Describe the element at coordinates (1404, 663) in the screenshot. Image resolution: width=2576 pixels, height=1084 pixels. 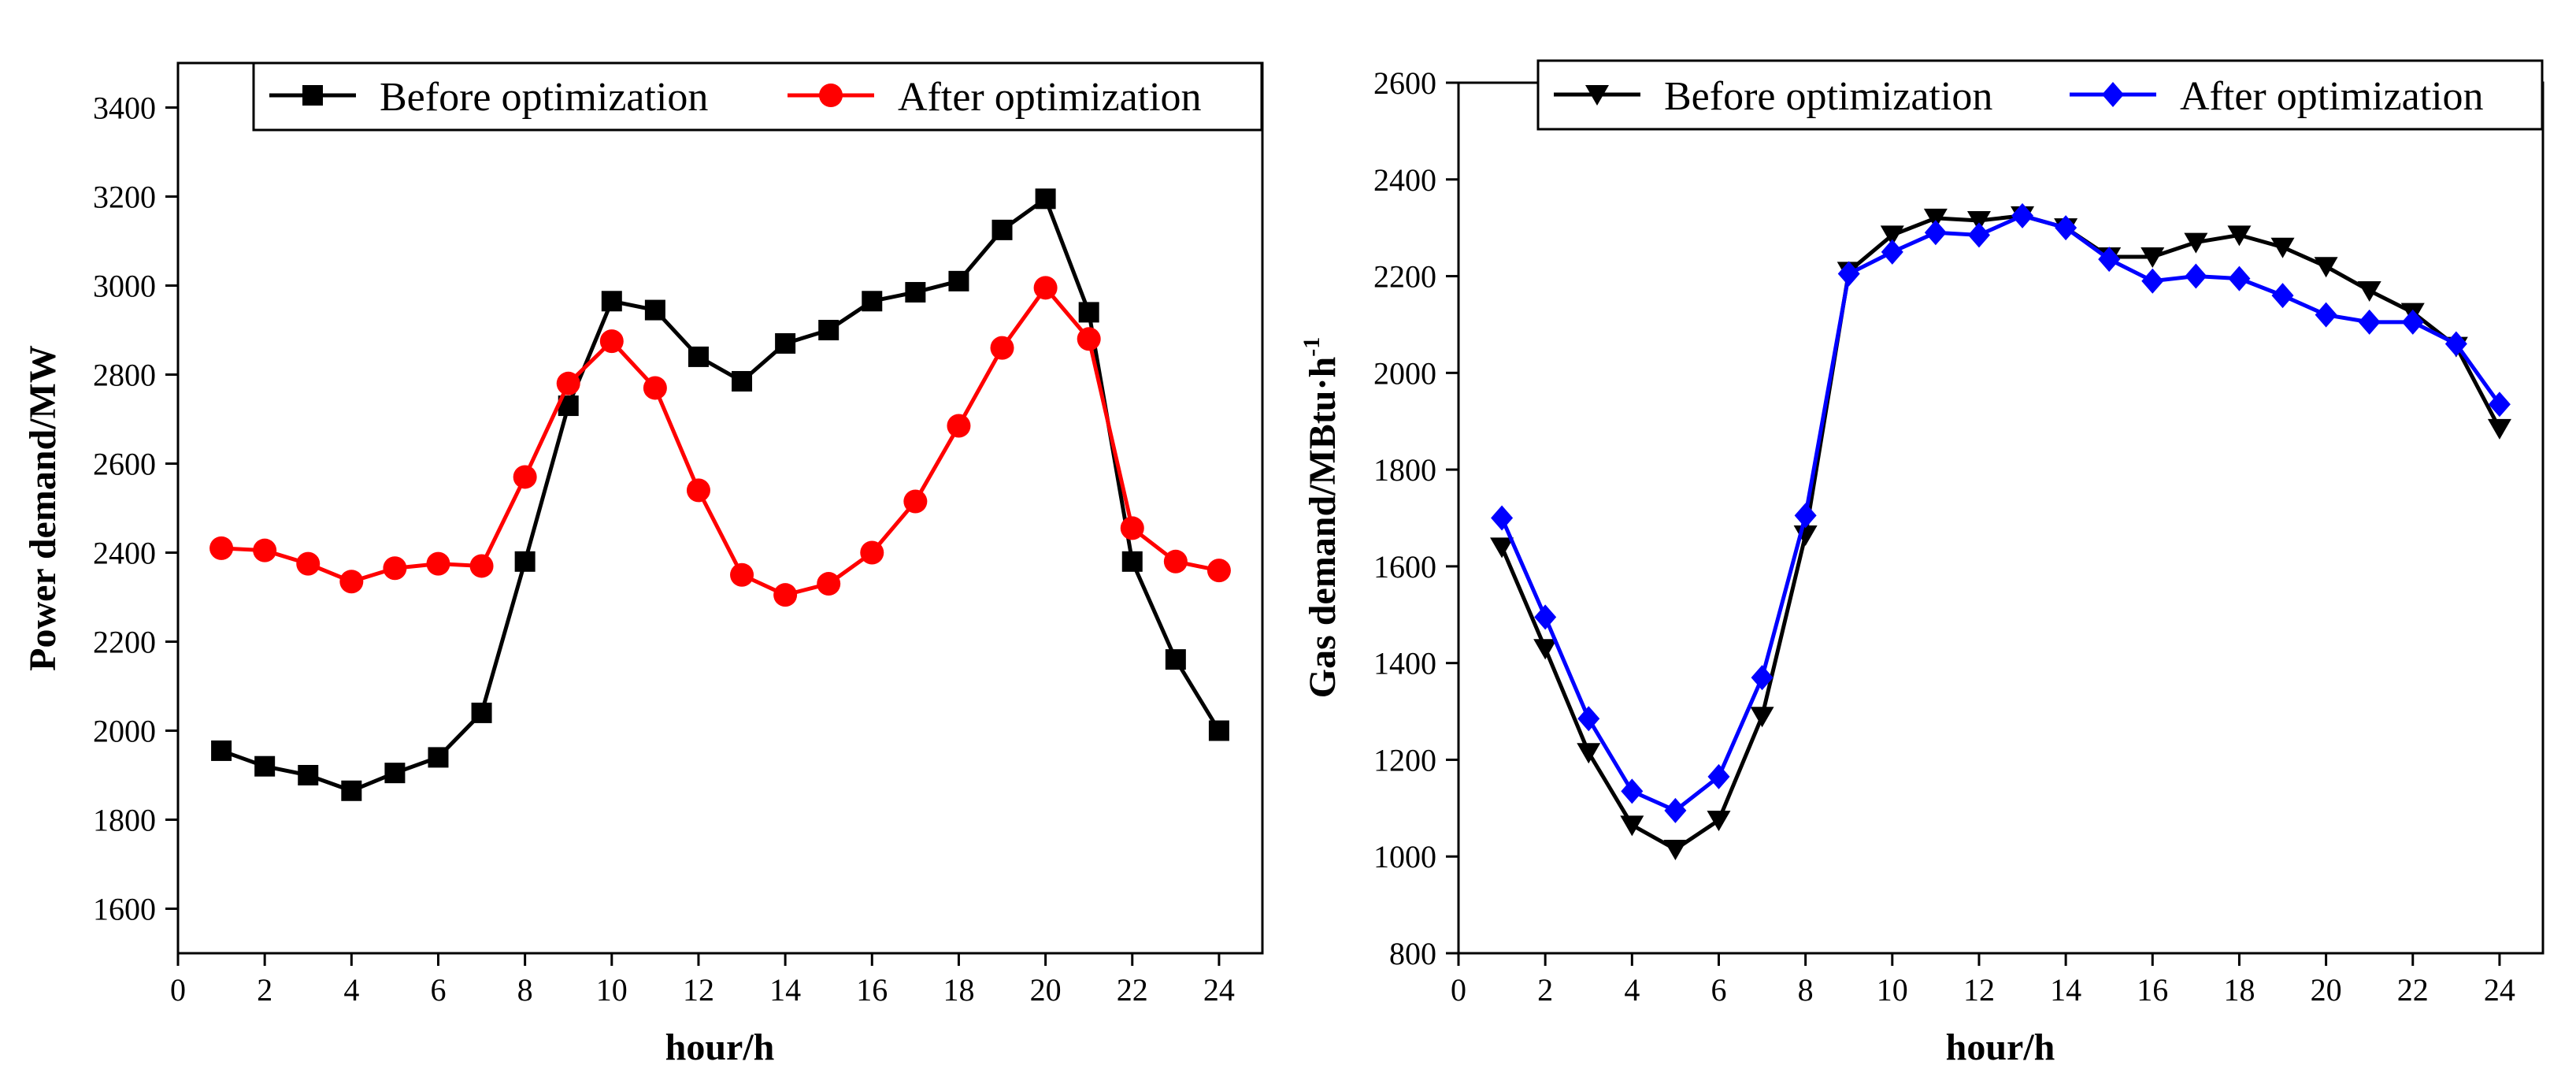
I see `y-tick-label: 1400` at that location.